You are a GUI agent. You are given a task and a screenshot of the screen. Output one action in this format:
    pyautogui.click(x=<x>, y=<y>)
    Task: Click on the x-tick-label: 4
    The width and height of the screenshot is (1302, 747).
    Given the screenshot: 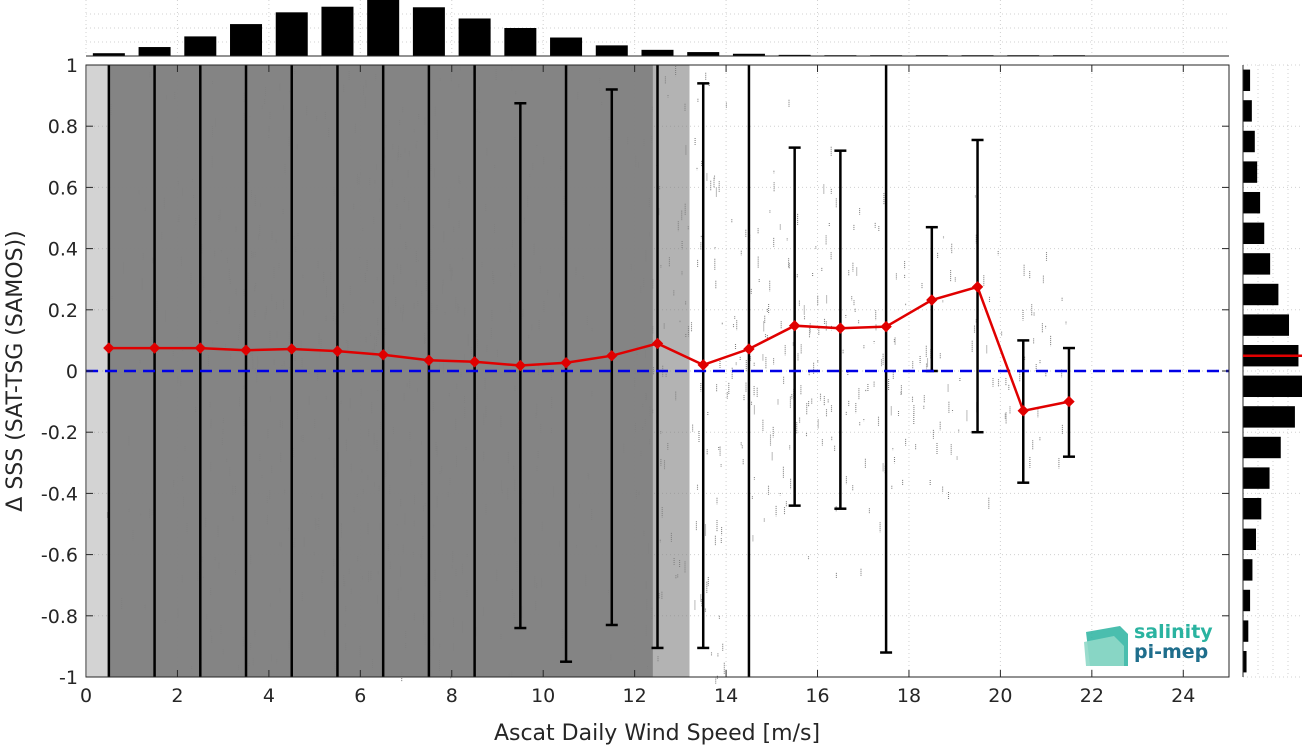 What is the action you would take?
    pyautogui.click(x=269, y=696)
    